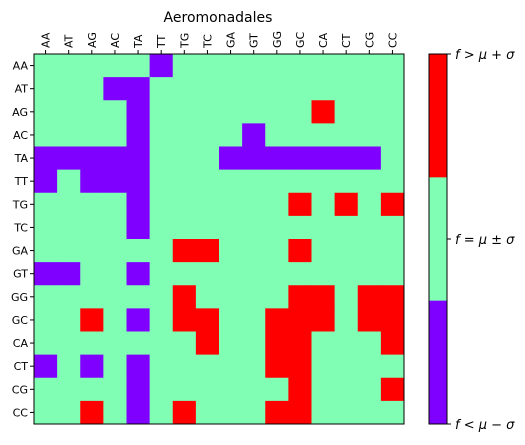 This screenshot has height=445, width=525. I want to click on x-tick-label: AT, so click(69, 41).